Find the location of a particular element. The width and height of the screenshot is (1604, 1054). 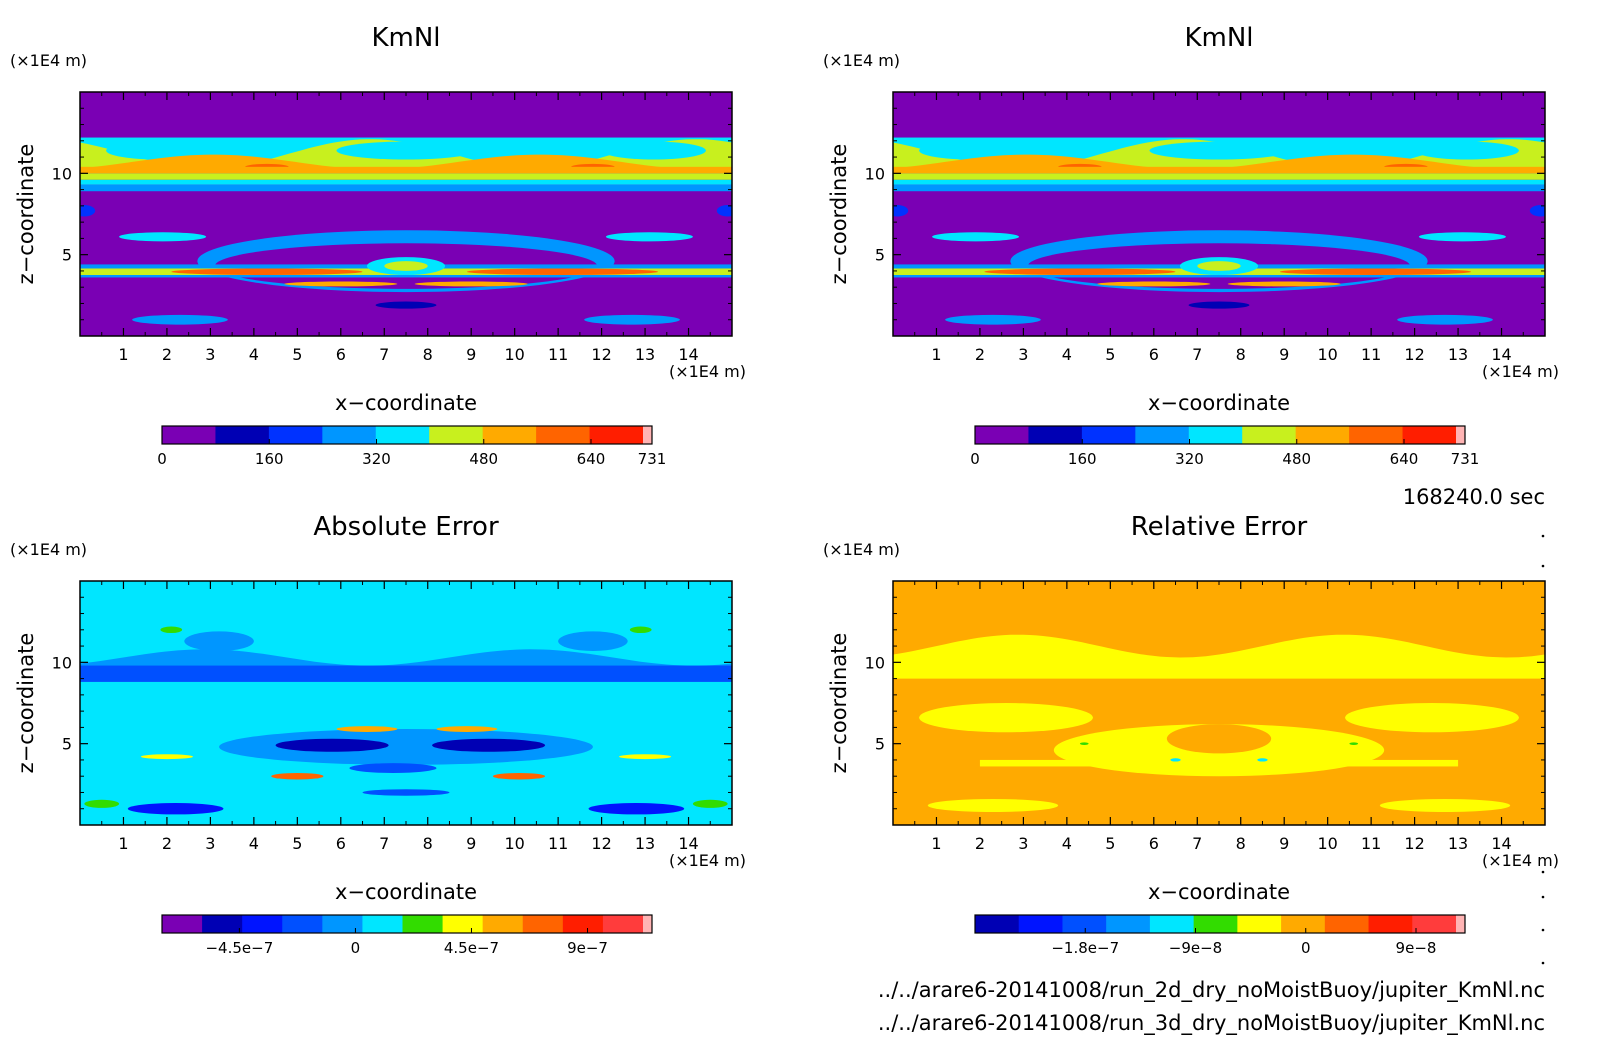

plot-field-relative-error is located at coordinates (1219, 703).